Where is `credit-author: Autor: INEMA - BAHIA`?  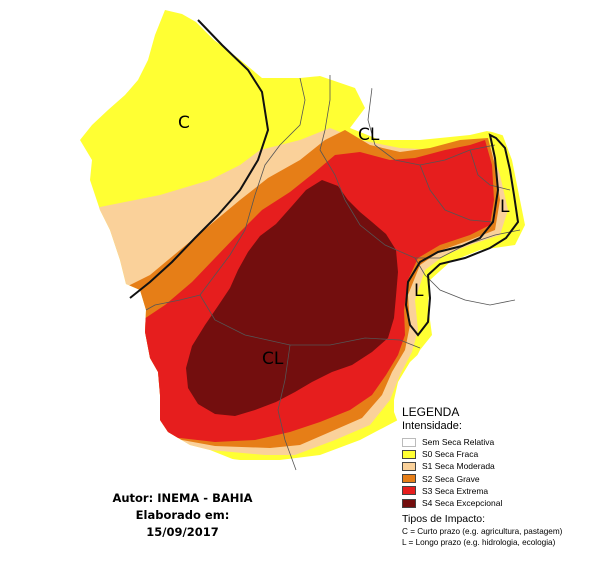 credit-author: Autor: INEMA - BAHIA is located at coordinates (182, 498).